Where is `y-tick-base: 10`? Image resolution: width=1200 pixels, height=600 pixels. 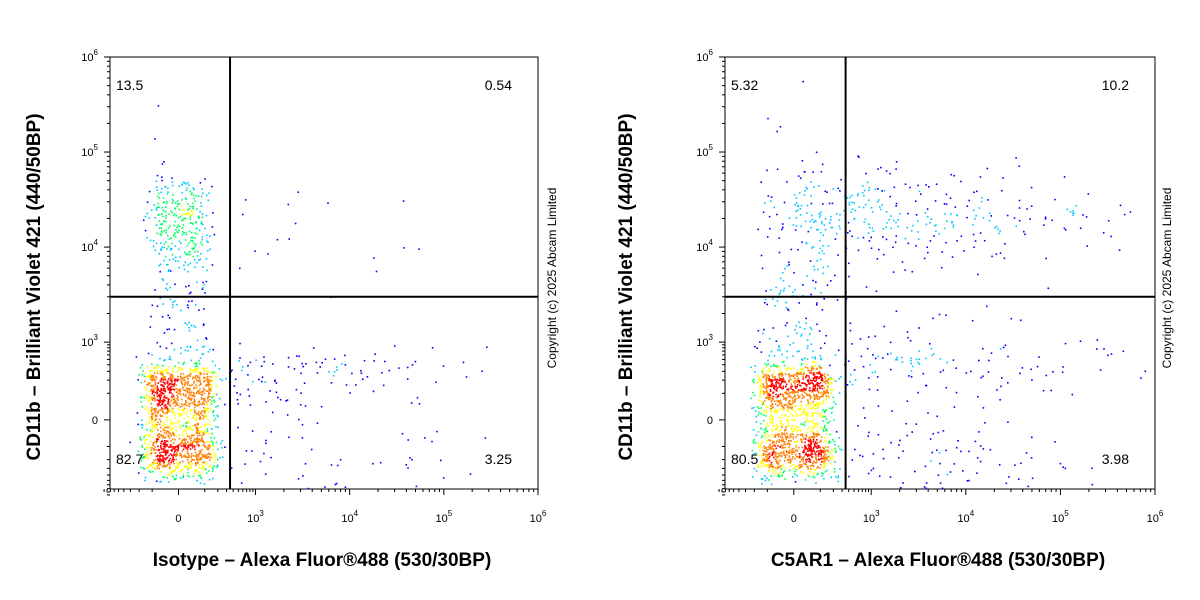
y-tick-base: 10 is located at coordinates (702, 248).